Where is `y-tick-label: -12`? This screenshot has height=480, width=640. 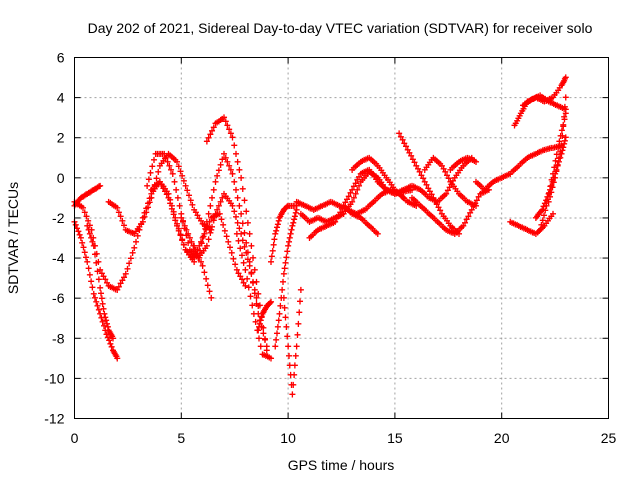 y-tick-label: -12 is located at coordinates (54, 419).